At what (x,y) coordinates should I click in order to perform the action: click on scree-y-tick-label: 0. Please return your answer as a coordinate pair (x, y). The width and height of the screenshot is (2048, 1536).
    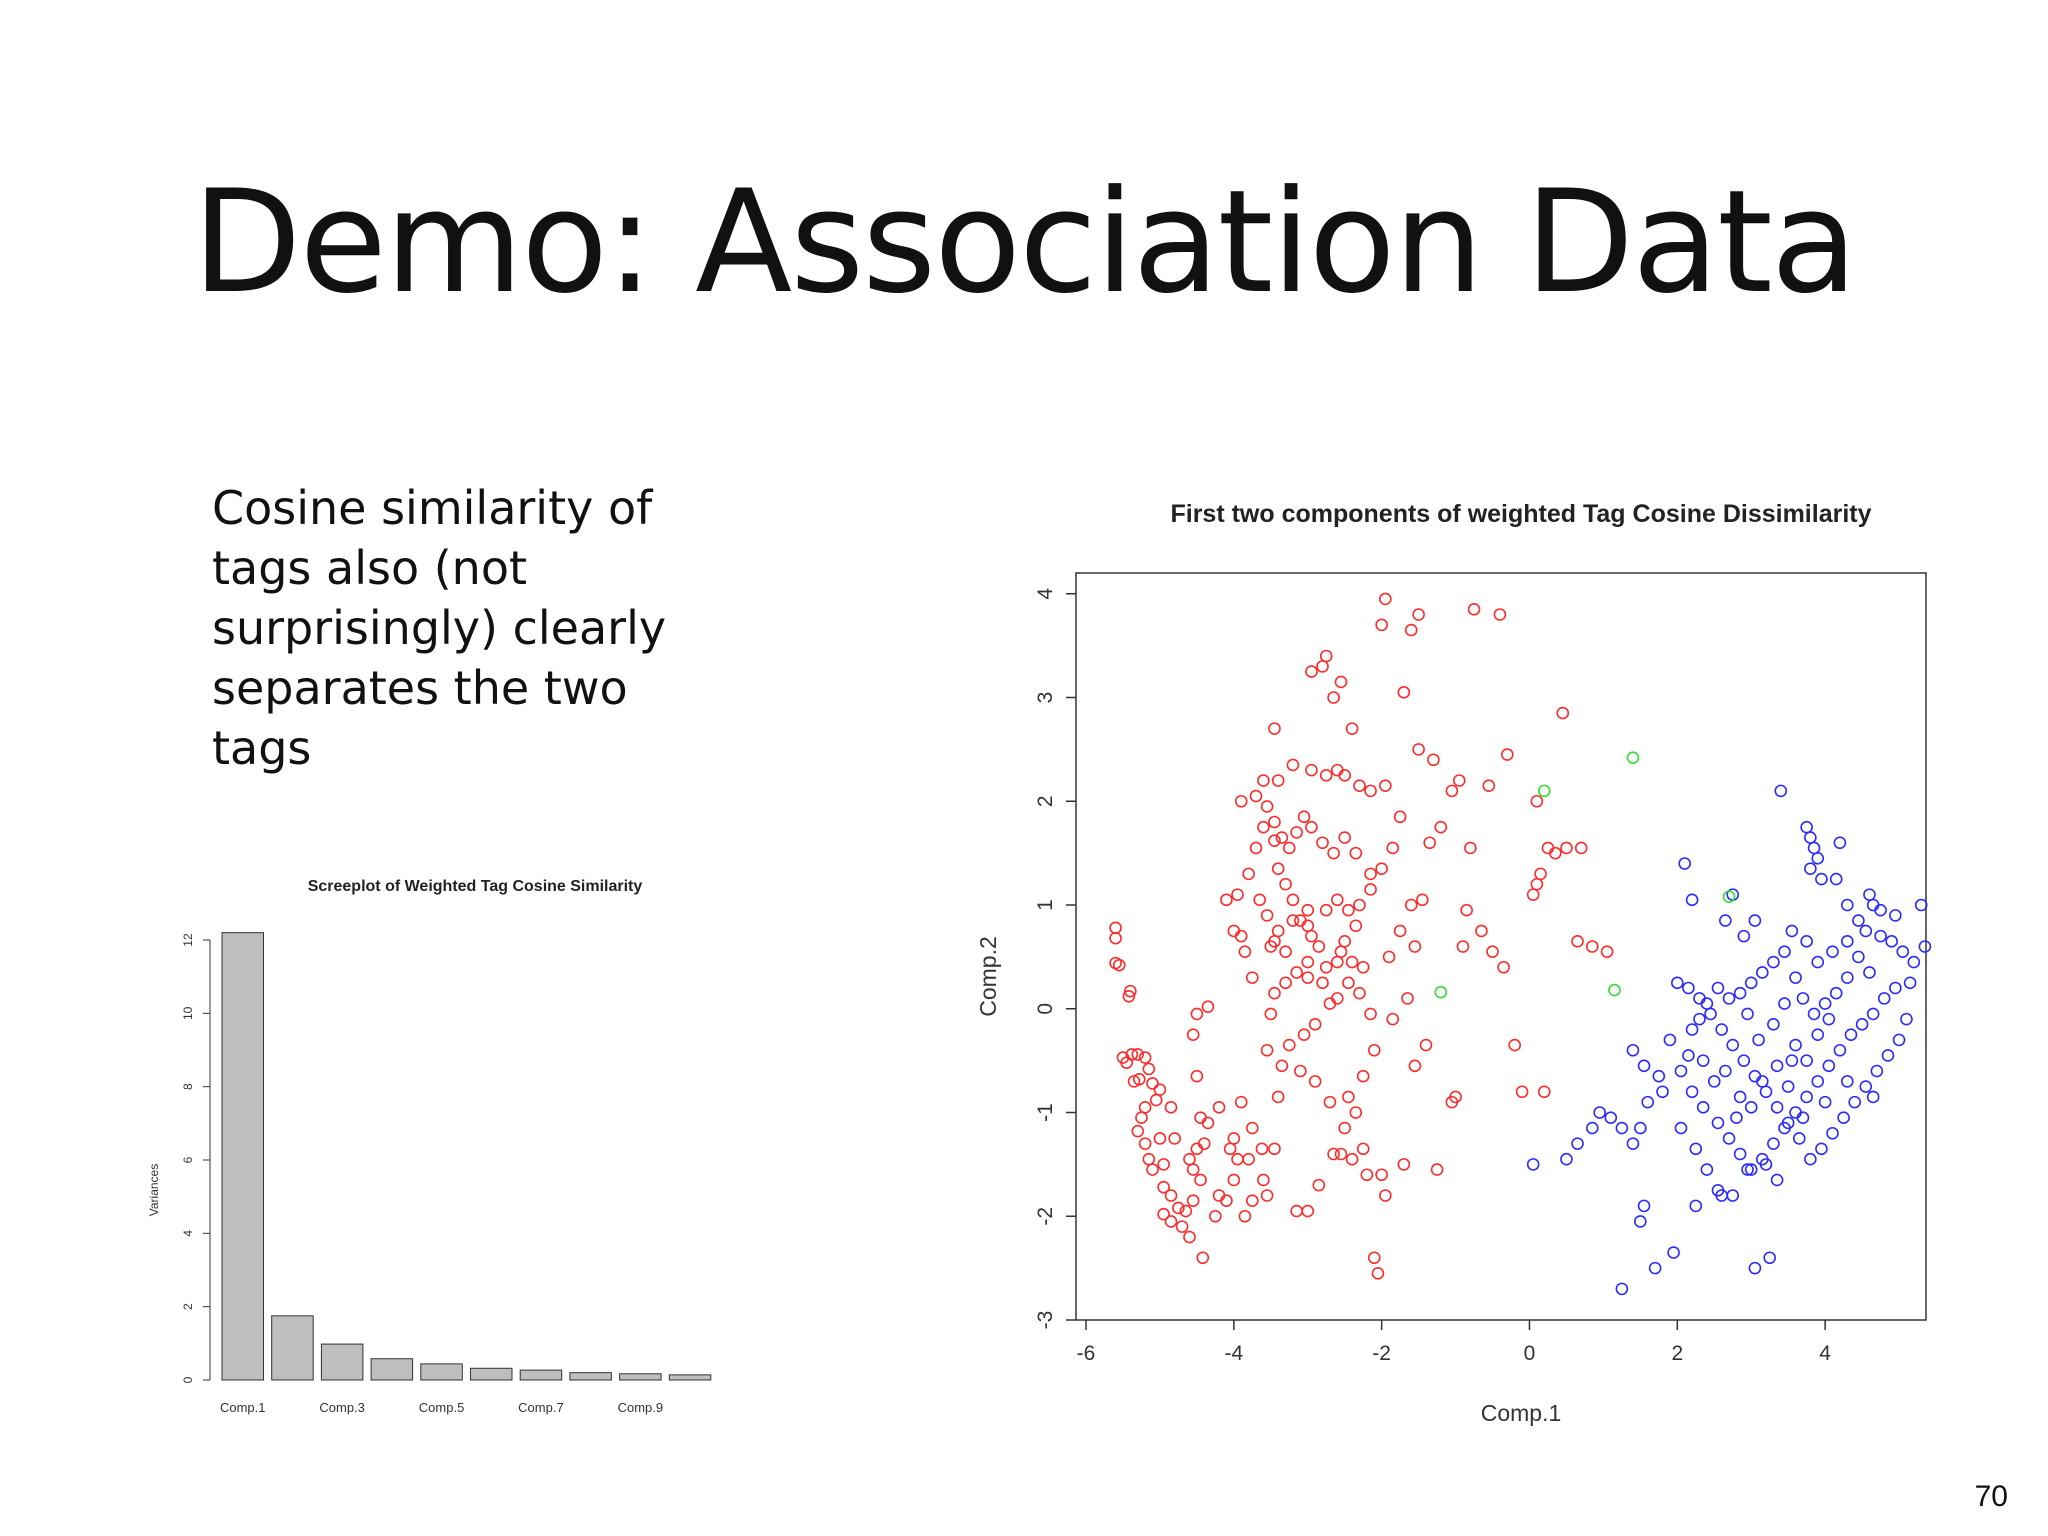
    Looking at the image, I should click on (188, 1379).